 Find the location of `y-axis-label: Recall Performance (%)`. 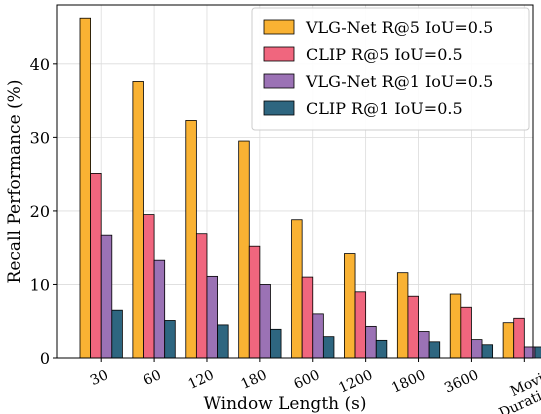

y-axis-label: Recall Performance (%) is located at coordinates (15, 182).